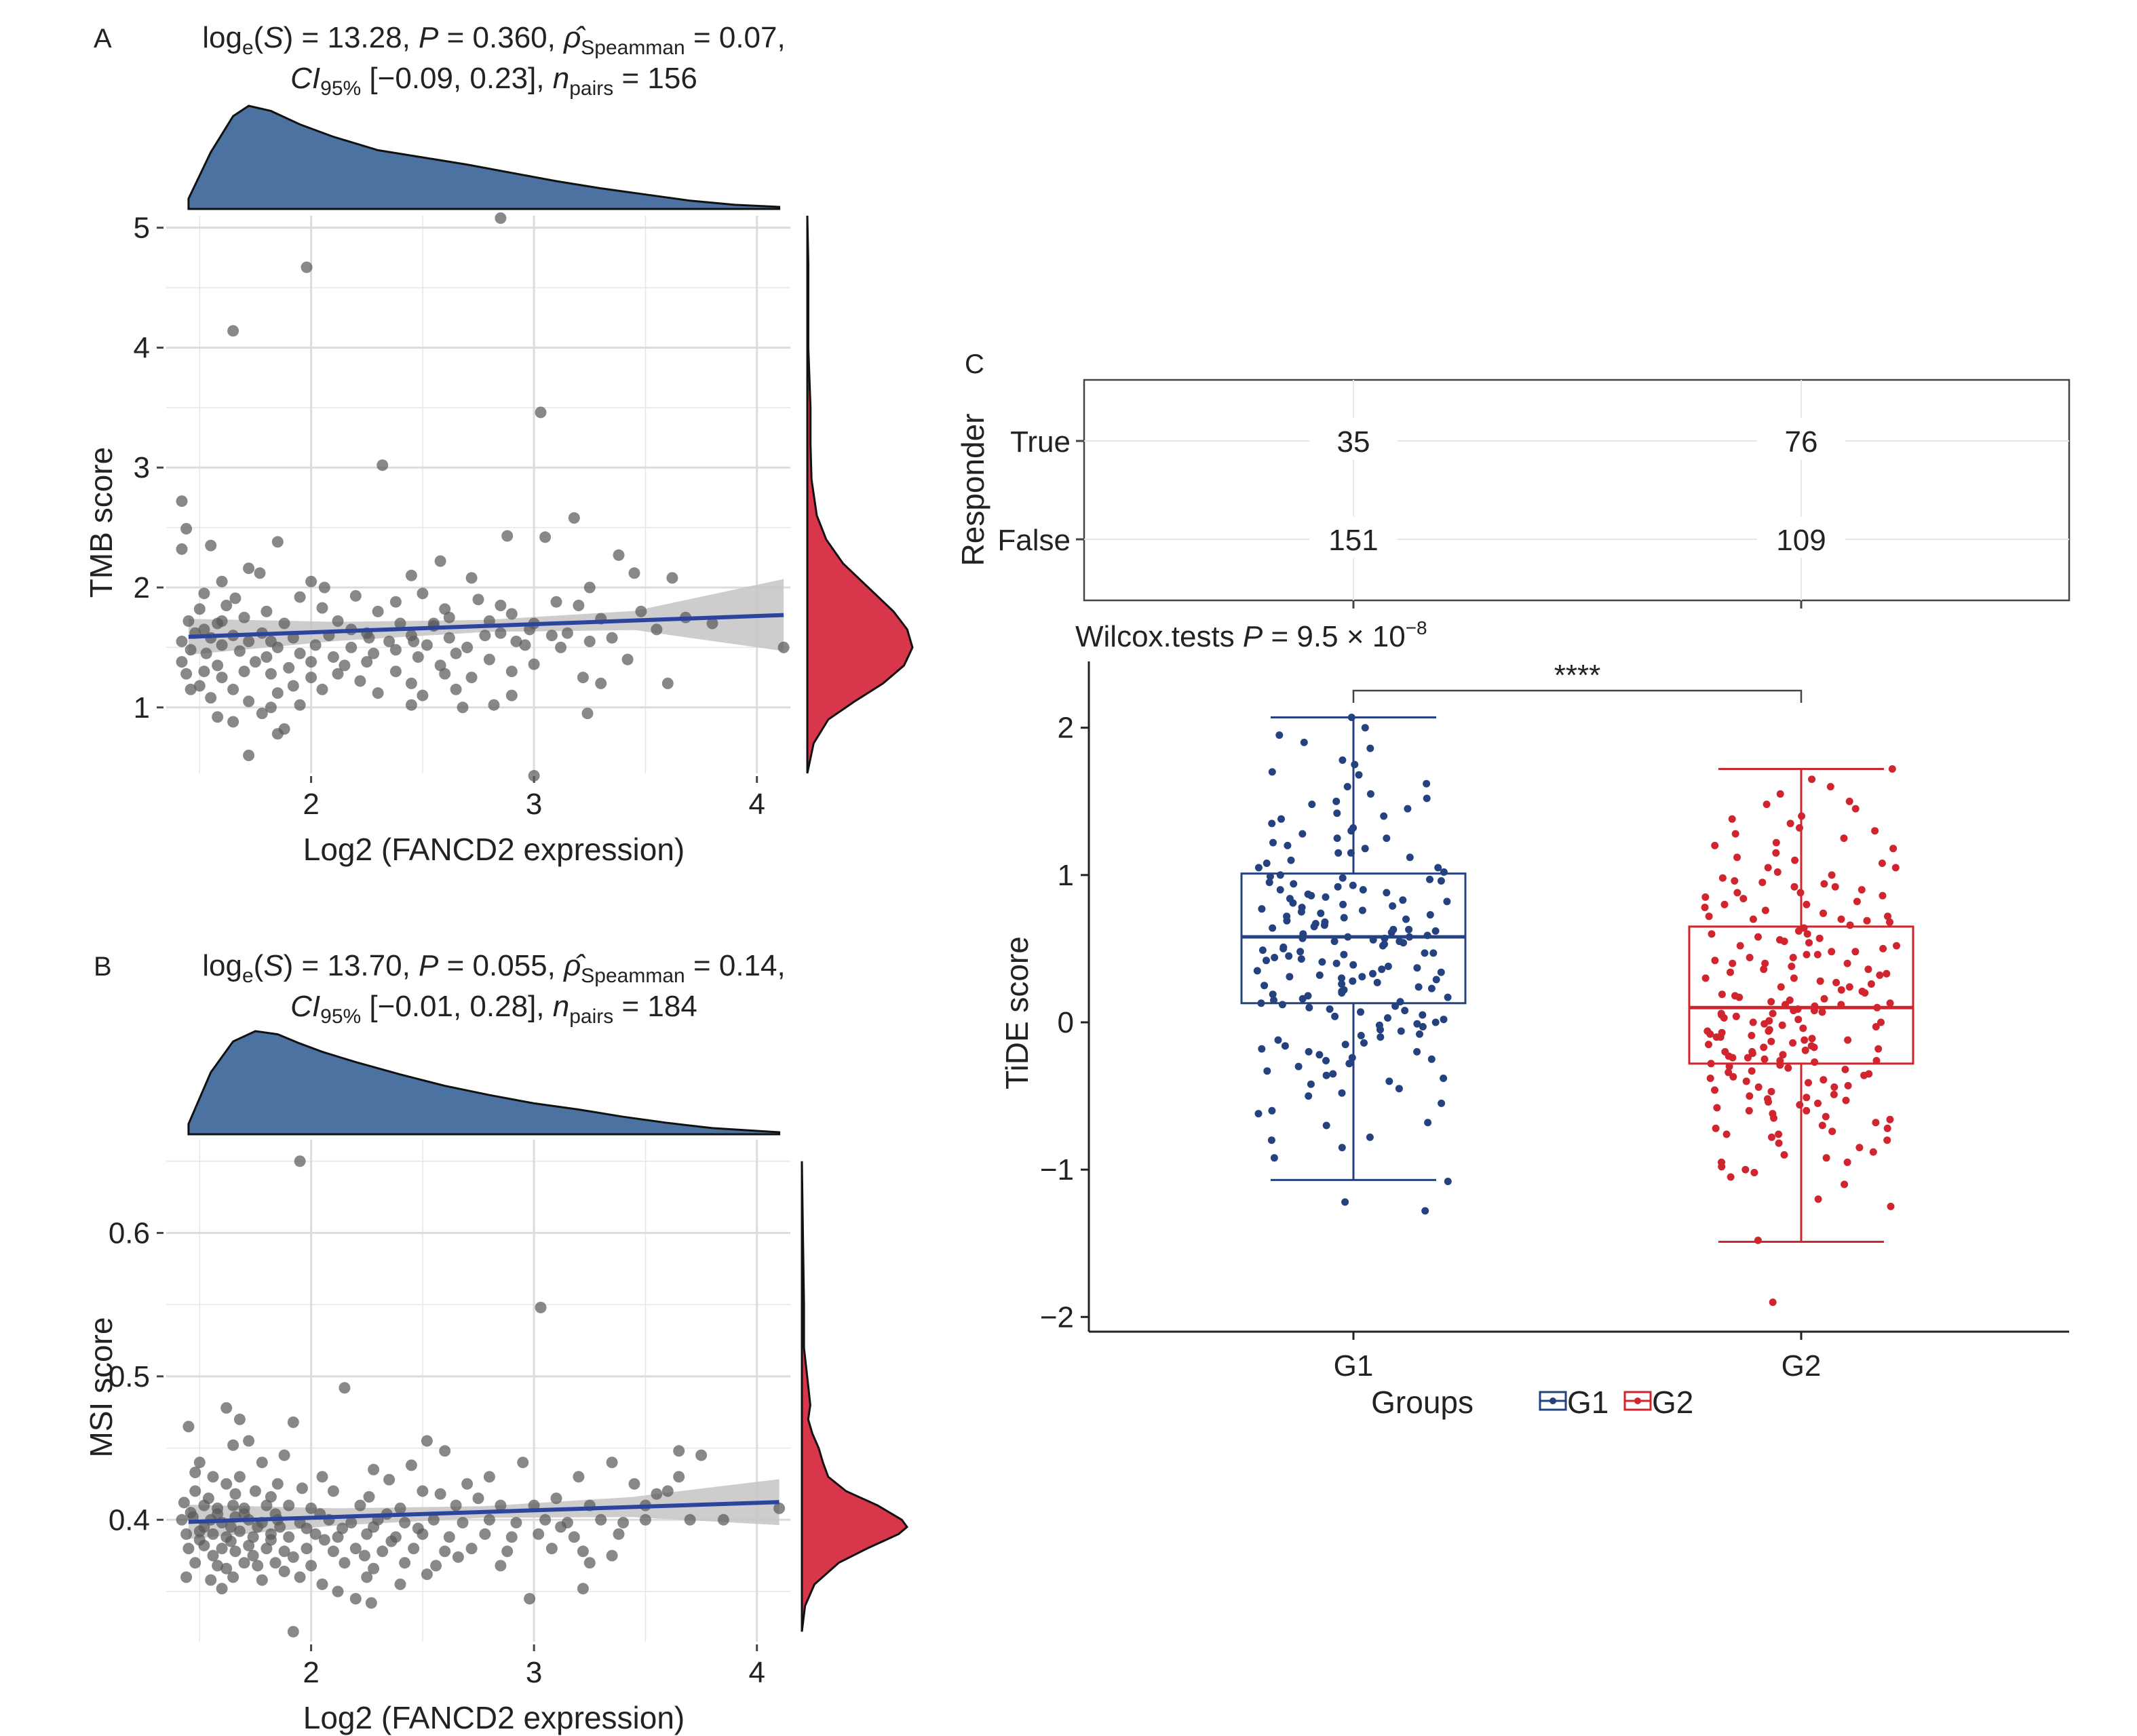 The height and width of the screenshot is (1736, 2137). I want to click on responder-row-label: False, so click(1034, 540).